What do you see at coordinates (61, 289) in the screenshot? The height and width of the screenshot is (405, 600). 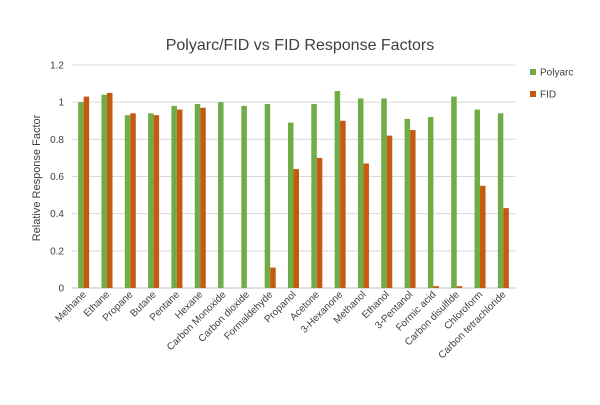 I see `y-tick-label: 0` at bounding box center [61, 289].